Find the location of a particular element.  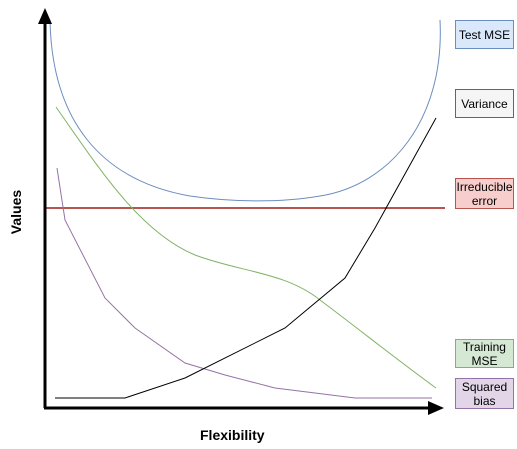

y-axis is located at coordinates (45, 208).